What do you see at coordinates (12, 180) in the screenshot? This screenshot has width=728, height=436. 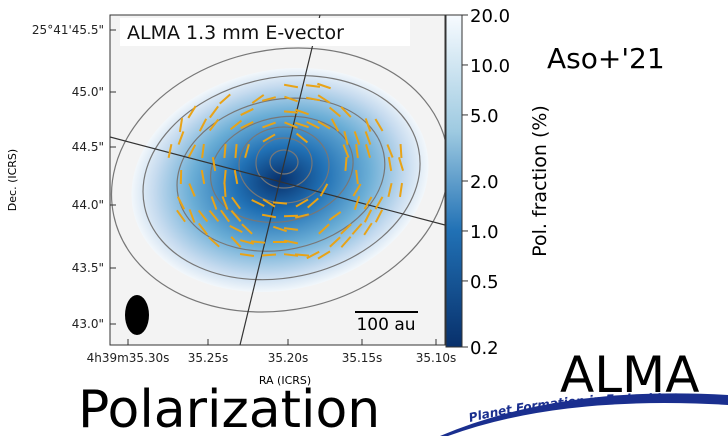 I see `y-label: Dec. (ICRS)` at bounding box center [12, 180].